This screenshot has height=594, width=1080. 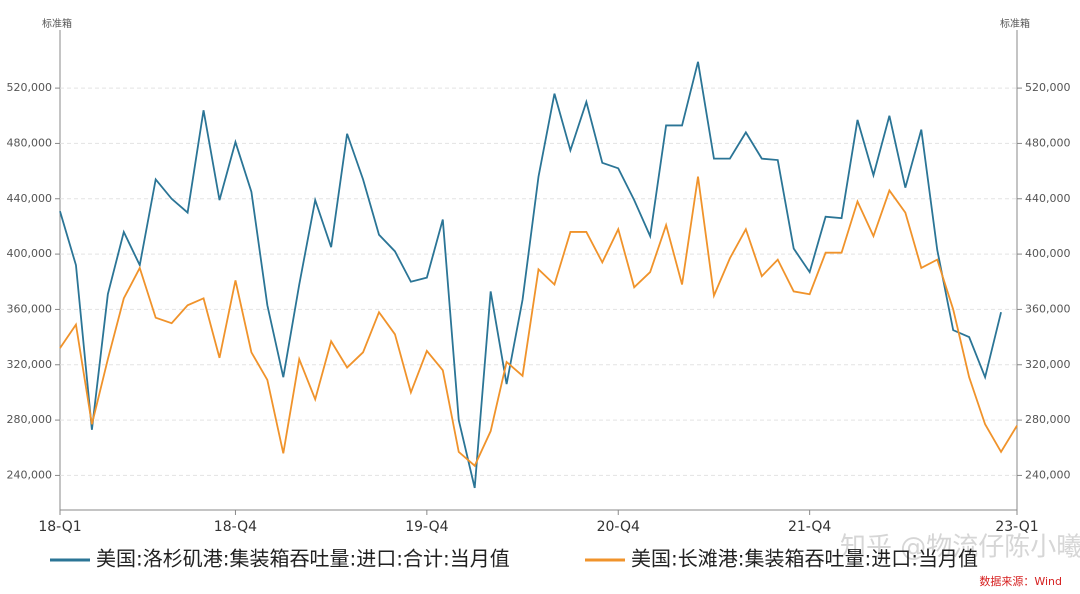 What do you see at coordinates (1048, 308) in the screenshot?
I see `y2-tick-label: 360,000` at bounding box center [1048, 308].